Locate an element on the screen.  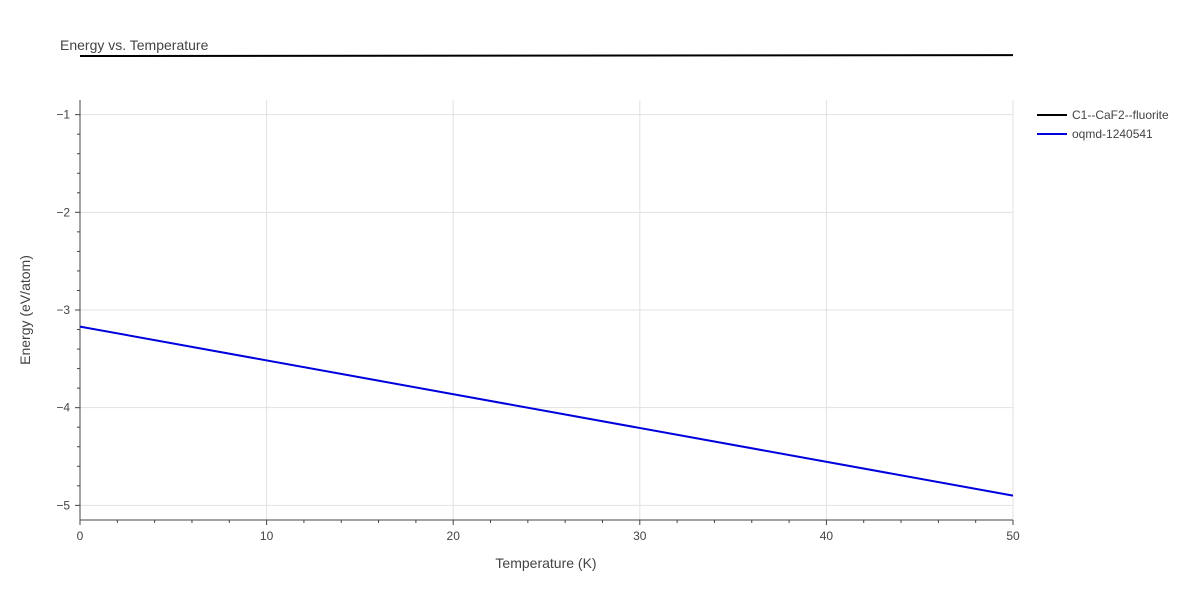
y-tick-label: −4 is located at coordinates (63, 408).